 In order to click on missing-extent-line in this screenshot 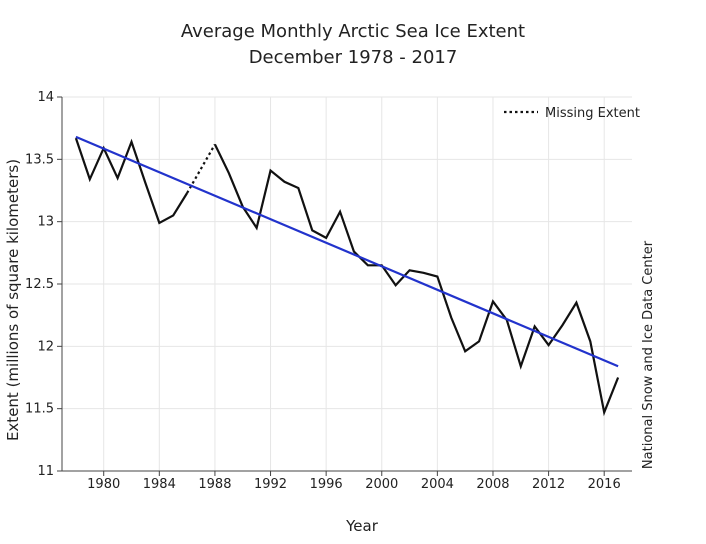, I will do `click(201, 168)`.